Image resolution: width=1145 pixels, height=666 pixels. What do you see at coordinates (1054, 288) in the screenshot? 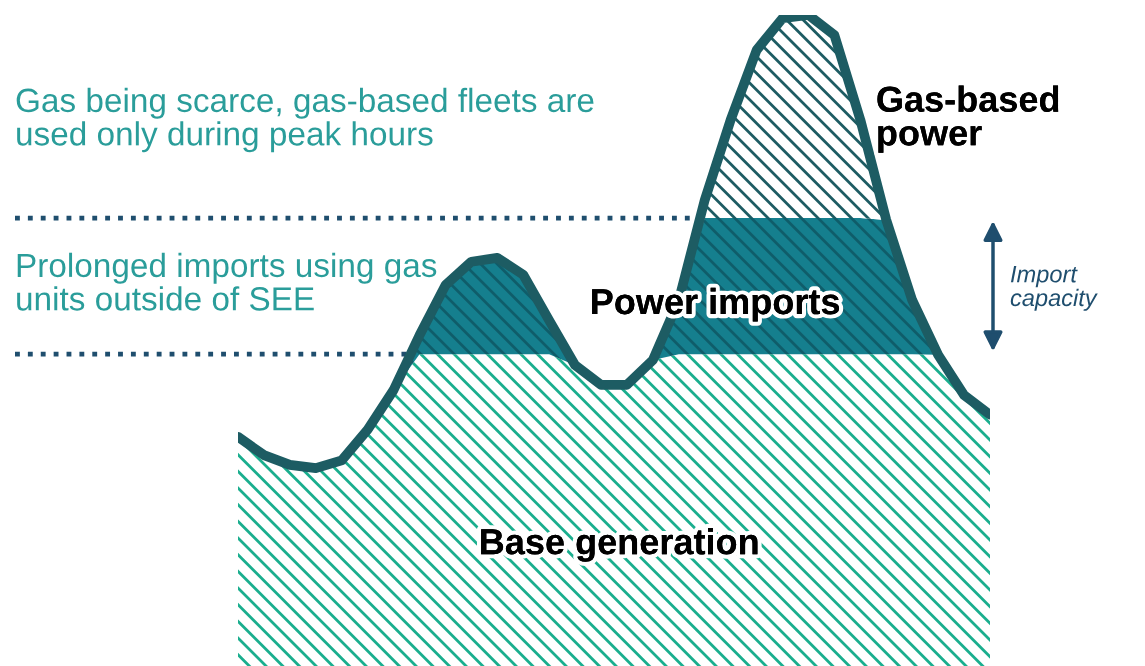
I see `text: Import capacity` at bounding box center [1054, 288].